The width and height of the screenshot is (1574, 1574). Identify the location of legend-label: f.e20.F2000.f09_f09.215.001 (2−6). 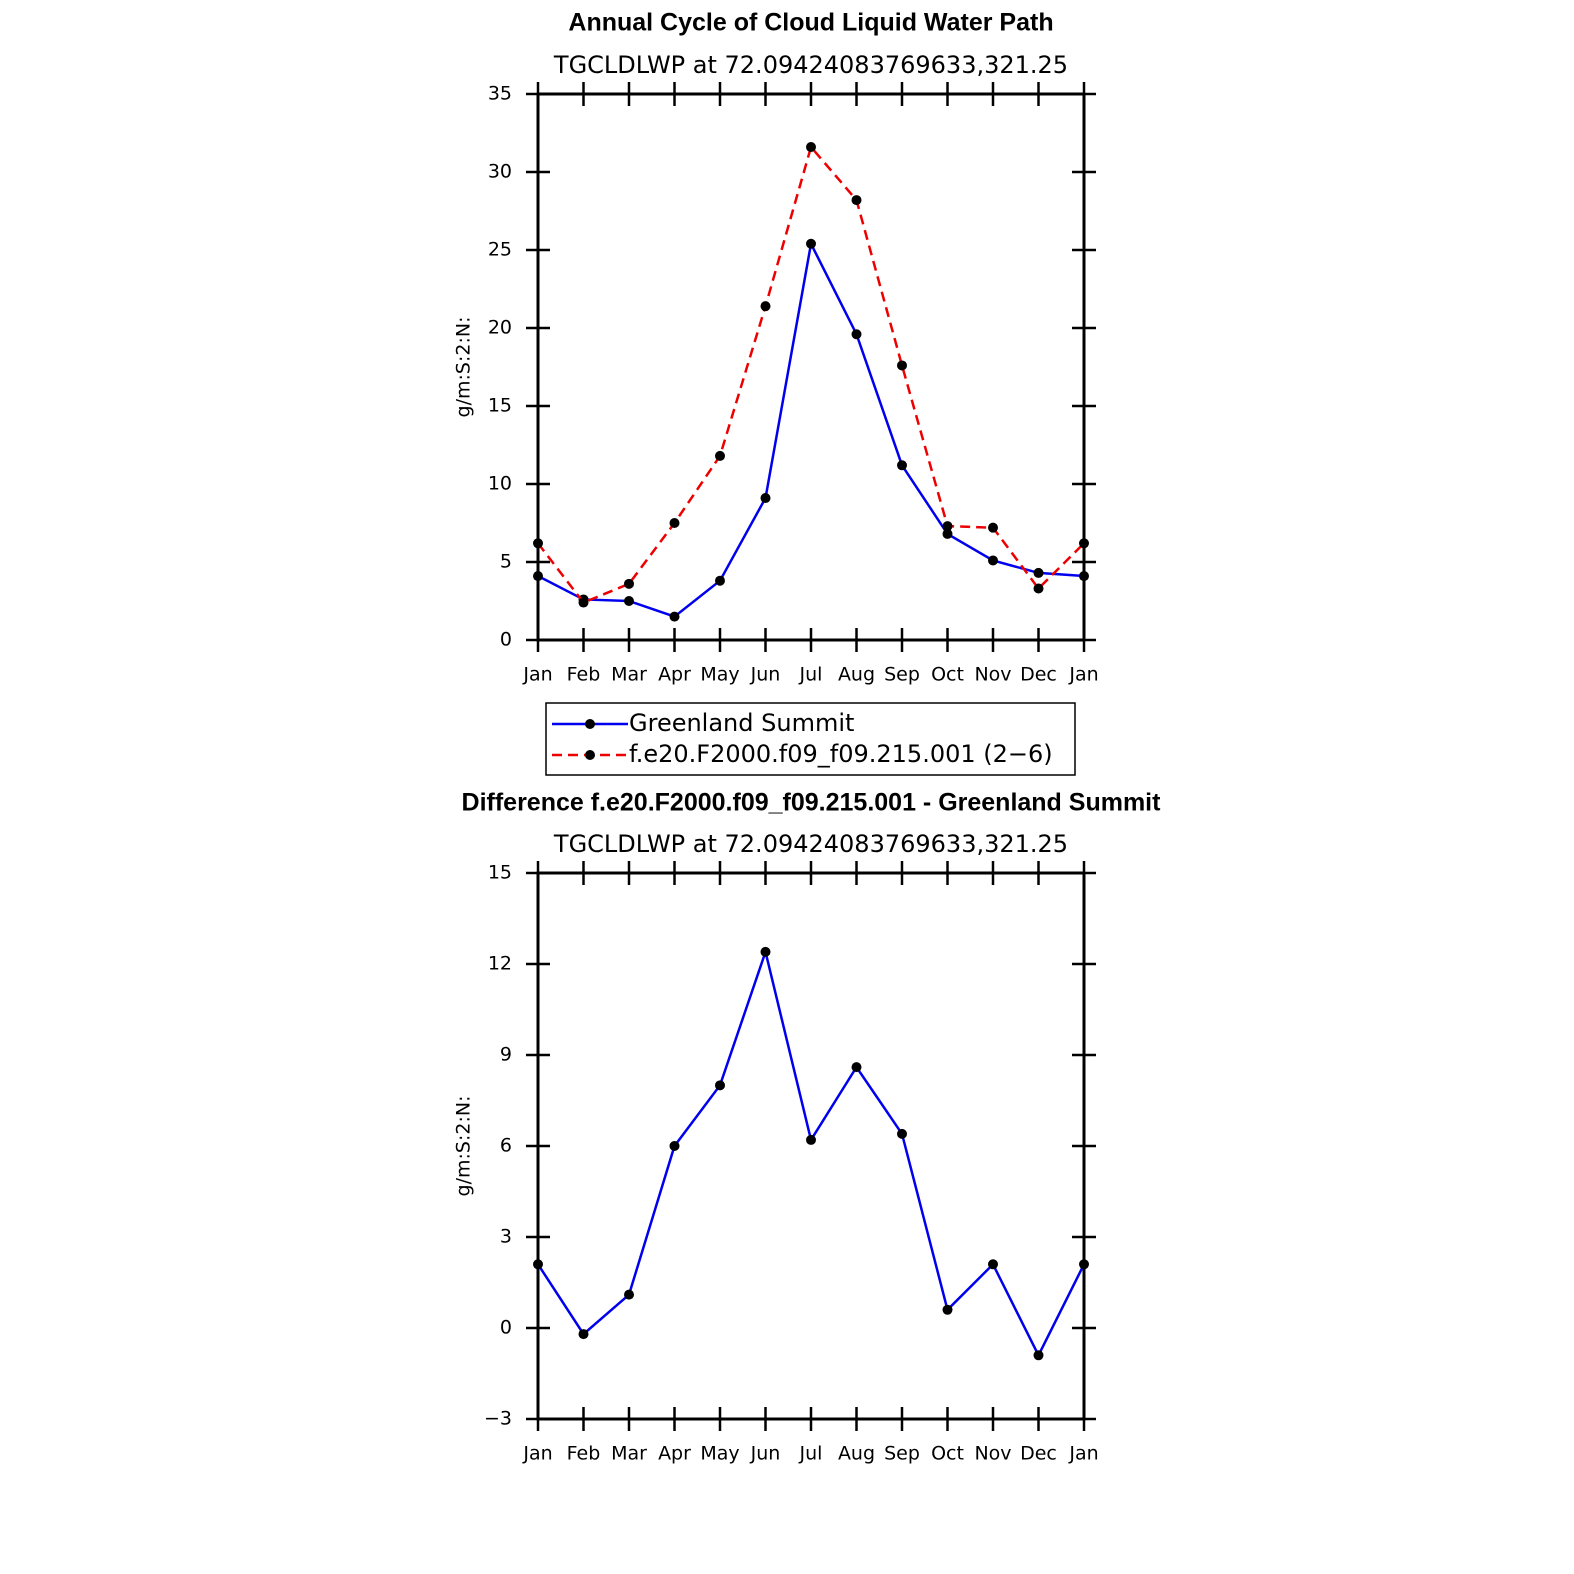
(841, 754).